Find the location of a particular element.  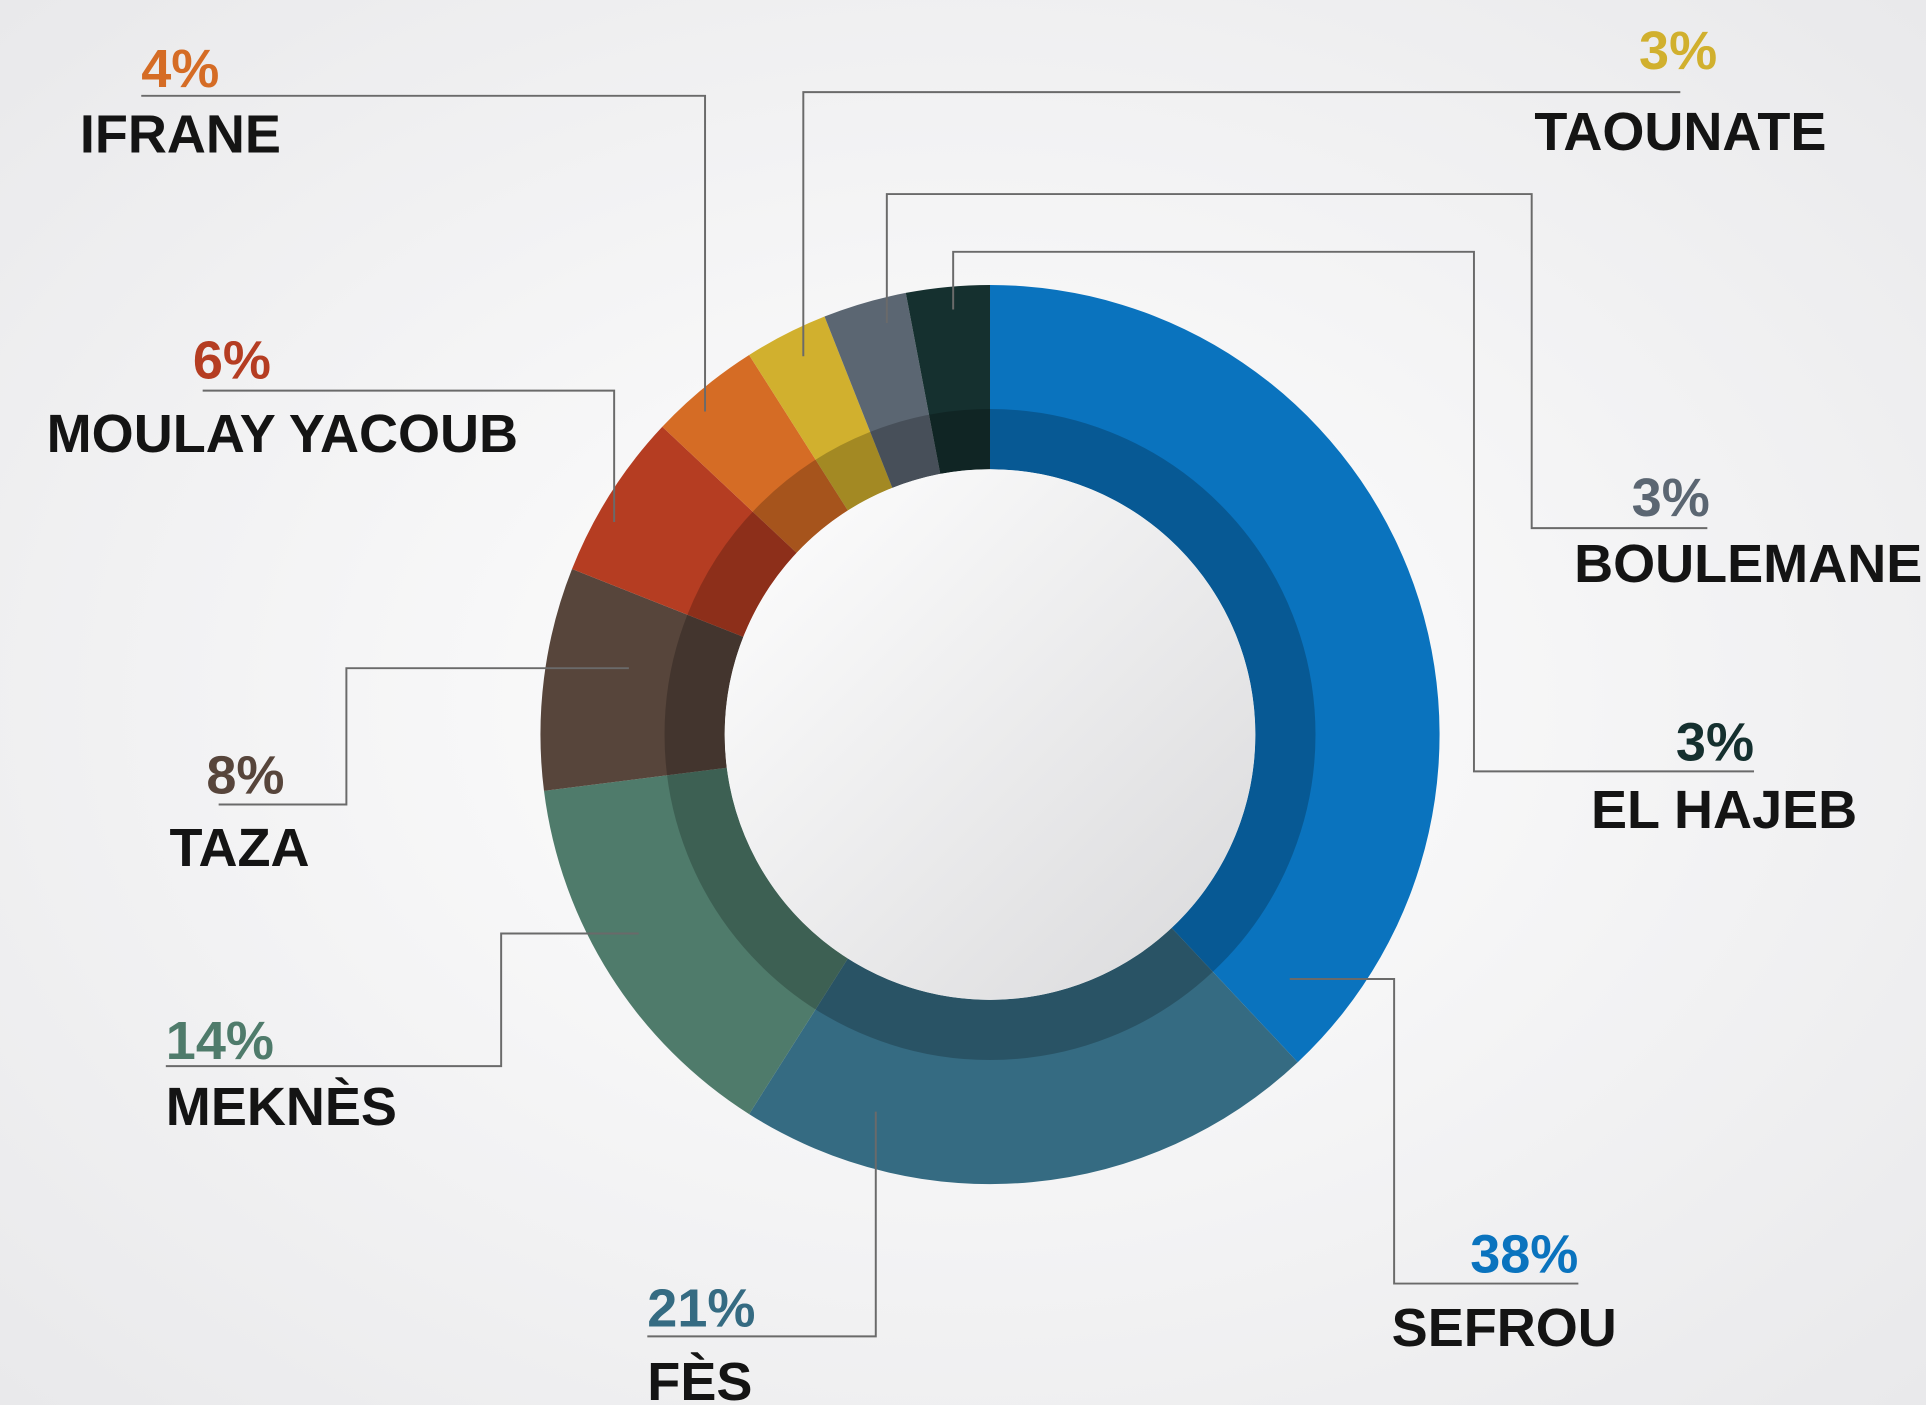

donut-hole is located at coordinates (990, 734).